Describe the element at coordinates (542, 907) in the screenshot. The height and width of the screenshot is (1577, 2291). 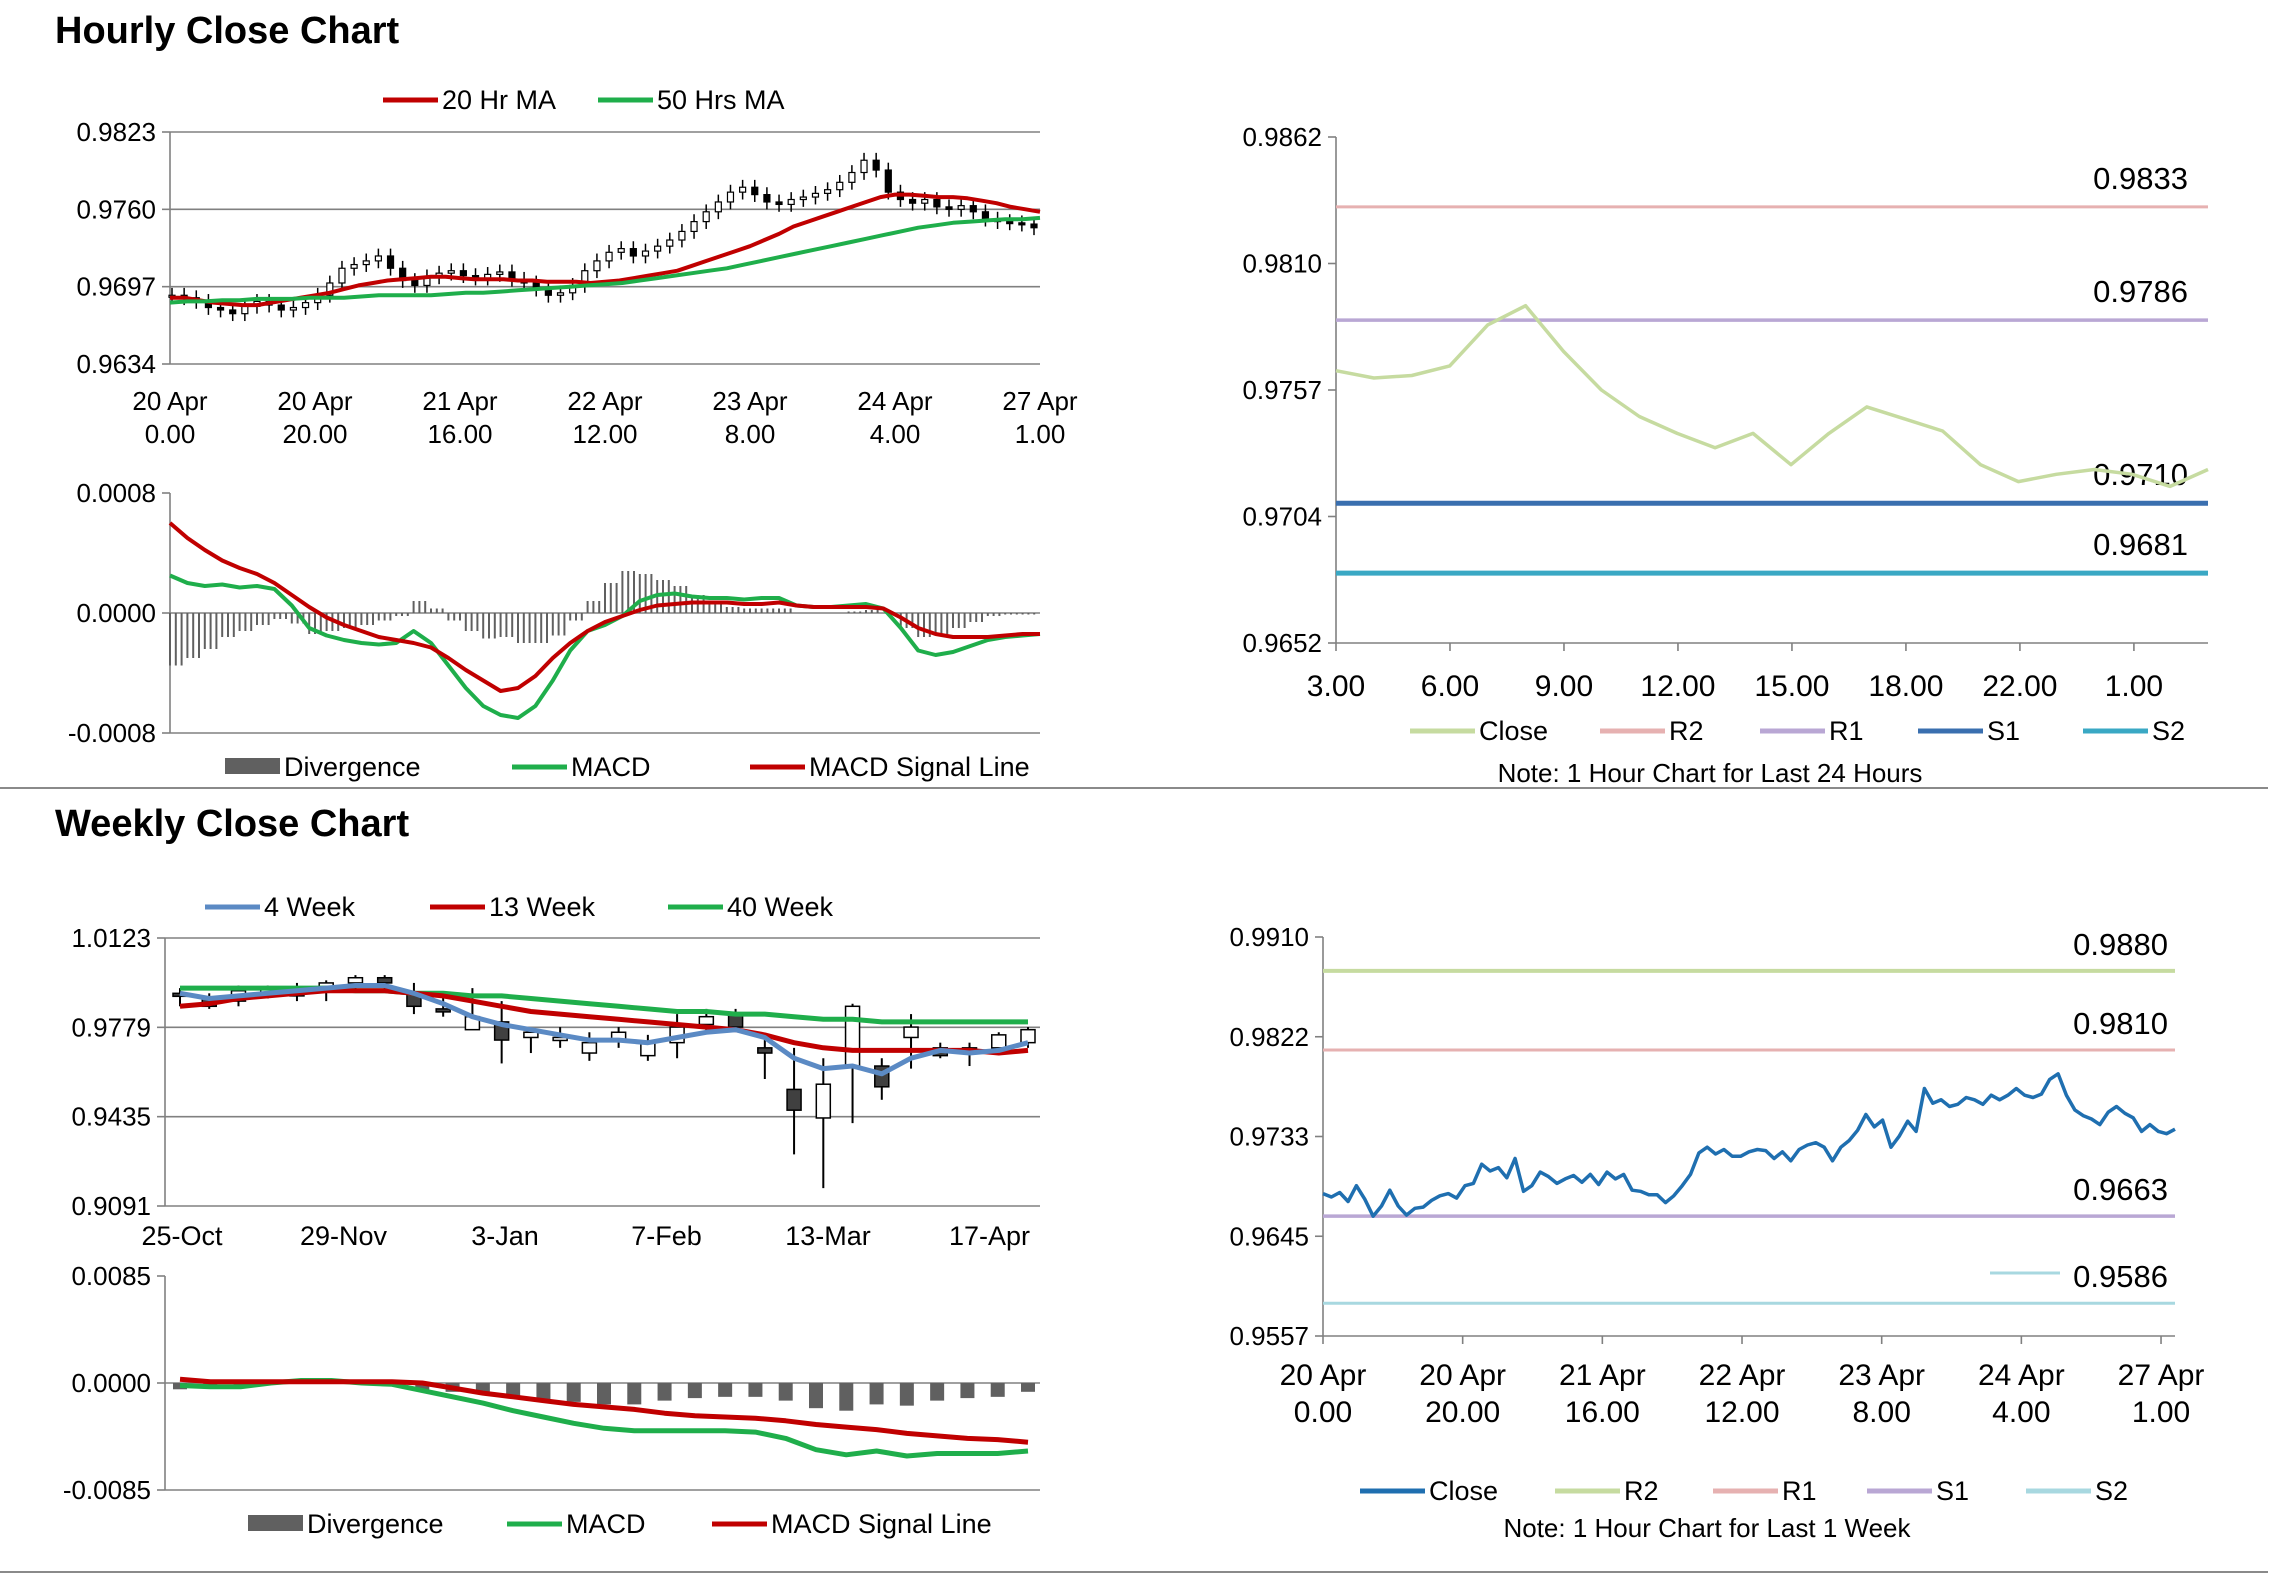
I see `legend-13-week-label: 13 Week` at that location.